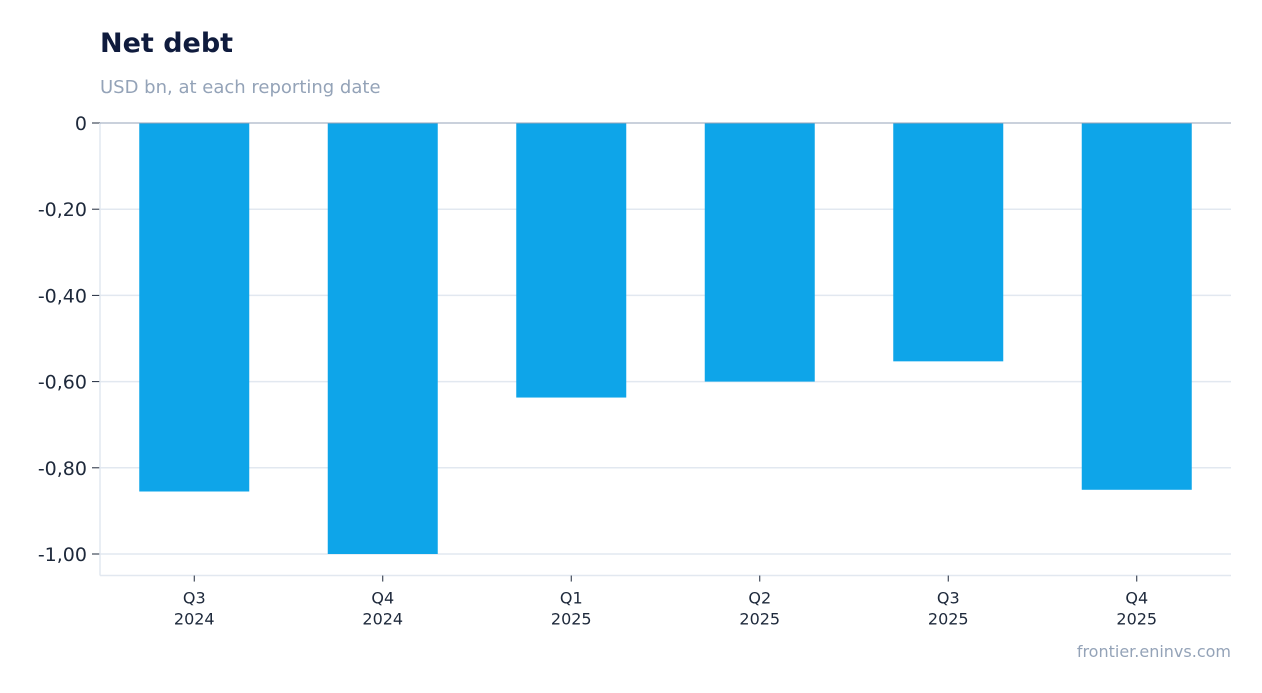  I want to click on chart-subtitle: USD bn, at each reporting date, so click(240, 87).